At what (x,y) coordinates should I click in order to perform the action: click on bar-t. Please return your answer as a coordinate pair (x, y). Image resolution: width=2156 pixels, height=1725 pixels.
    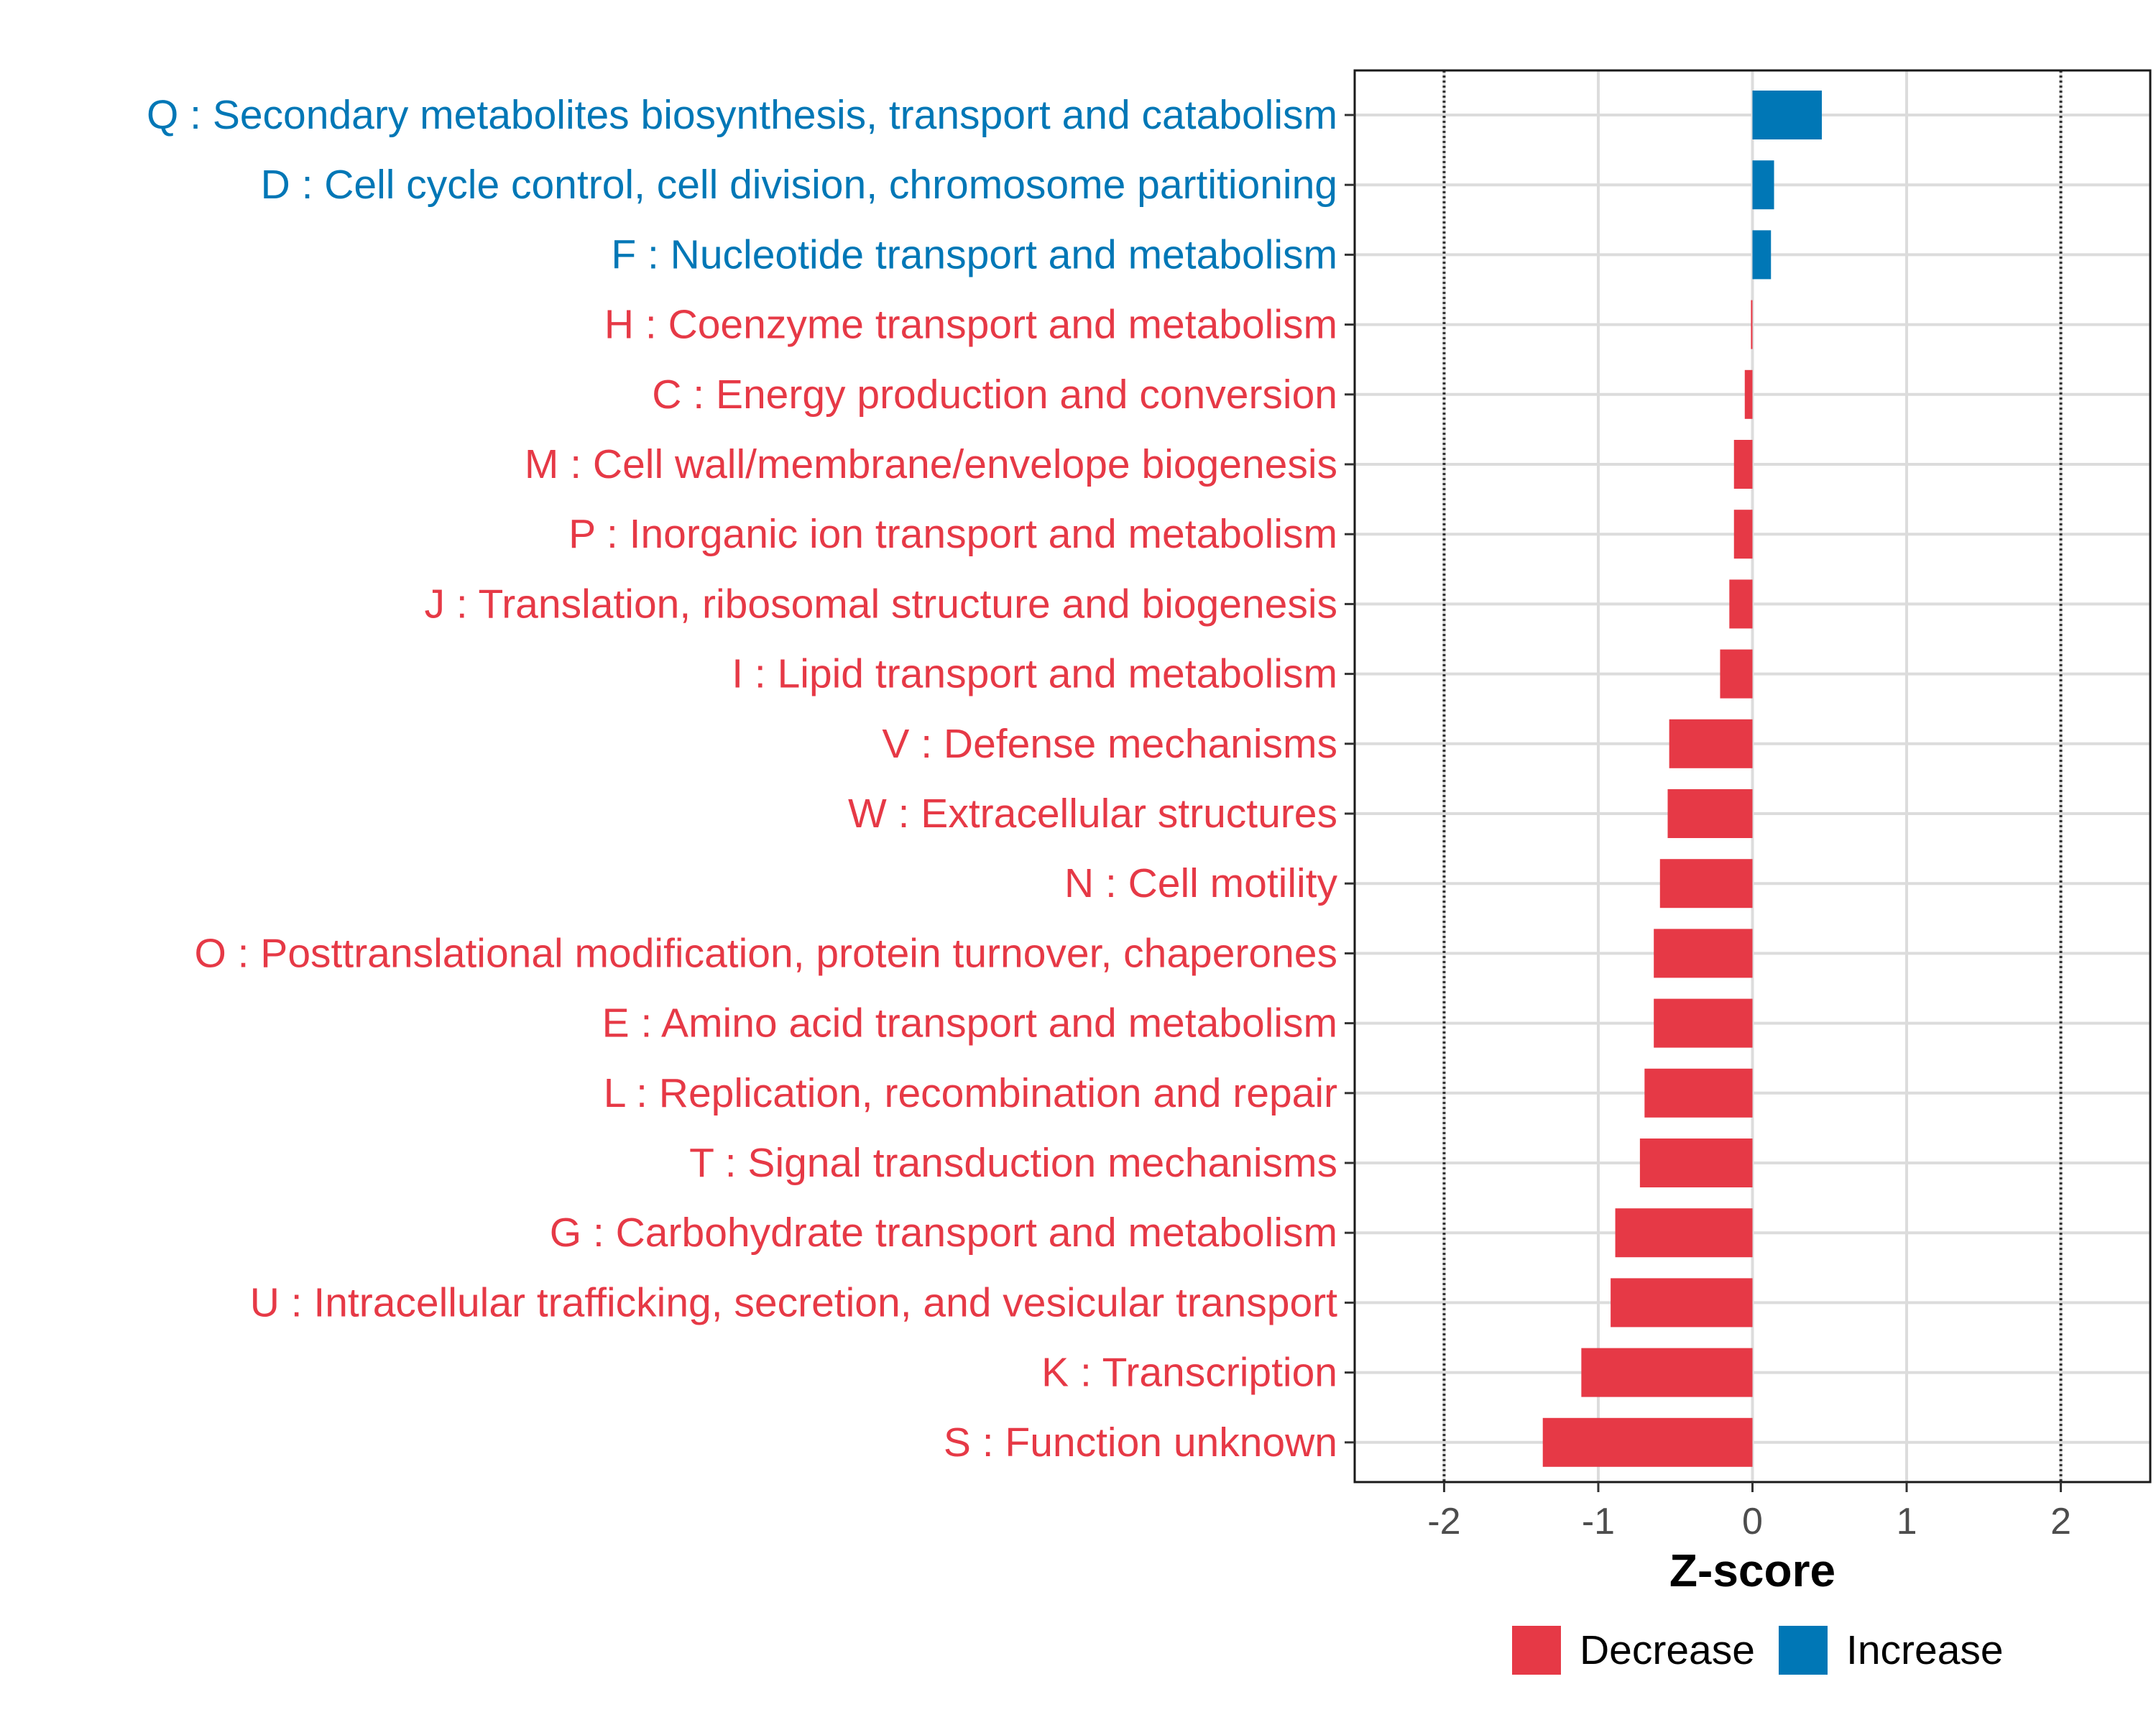
    Looking at the image, I should click on (1696, 1162).